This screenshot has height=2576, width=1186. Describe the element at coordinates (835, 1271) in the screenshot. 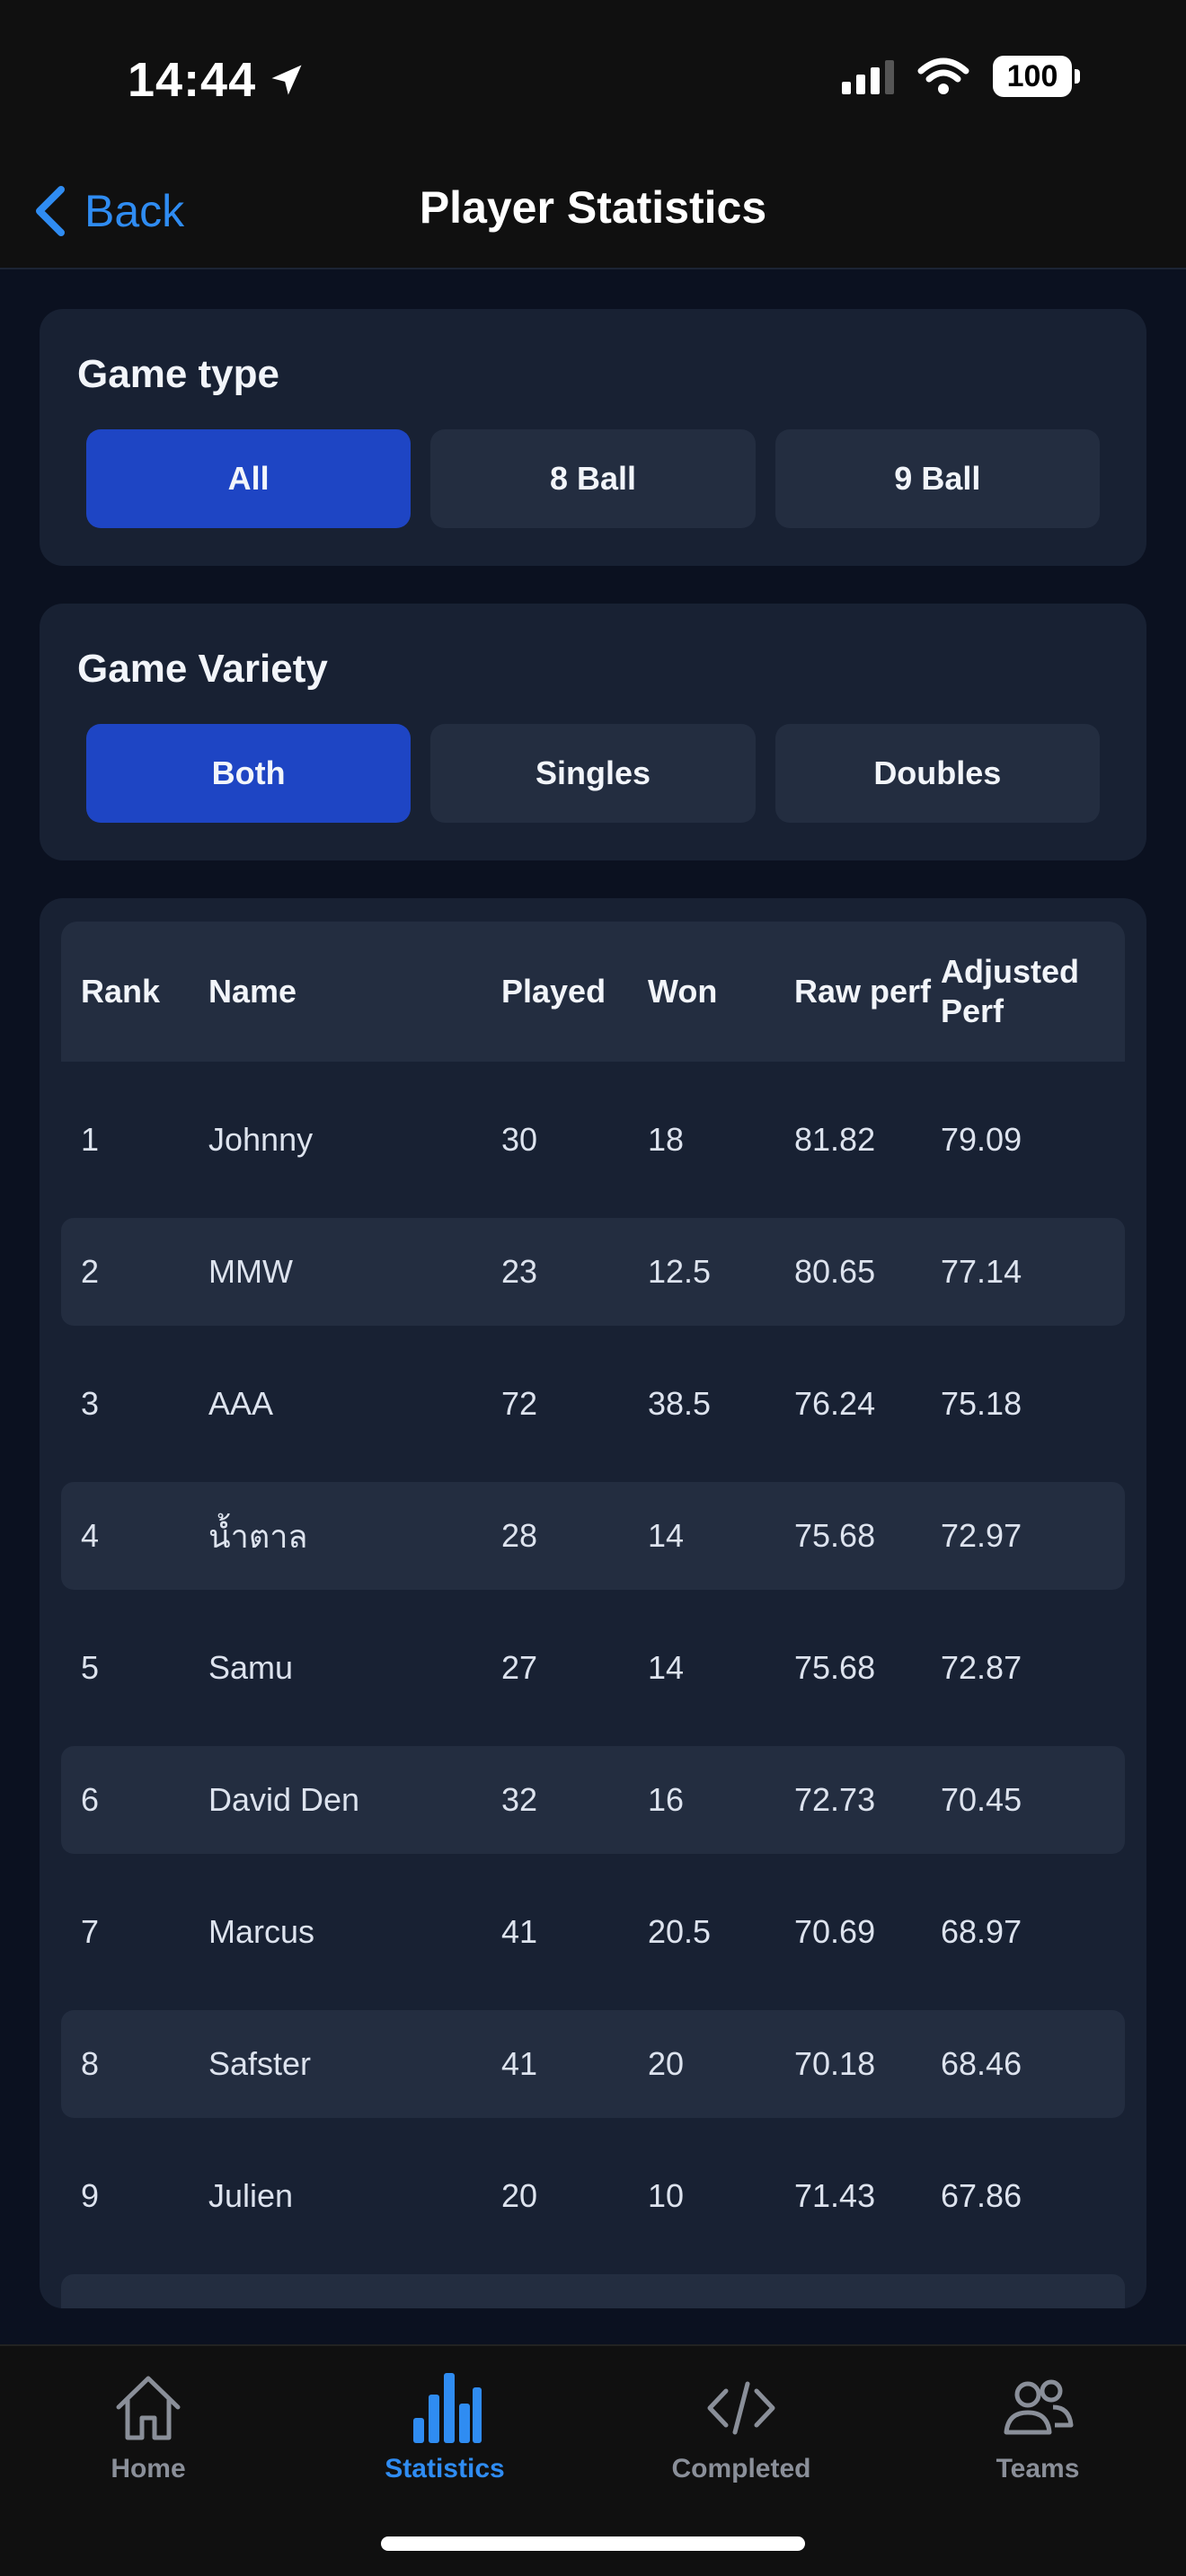

I see `cell-raw-perf: 80.65` at that location.